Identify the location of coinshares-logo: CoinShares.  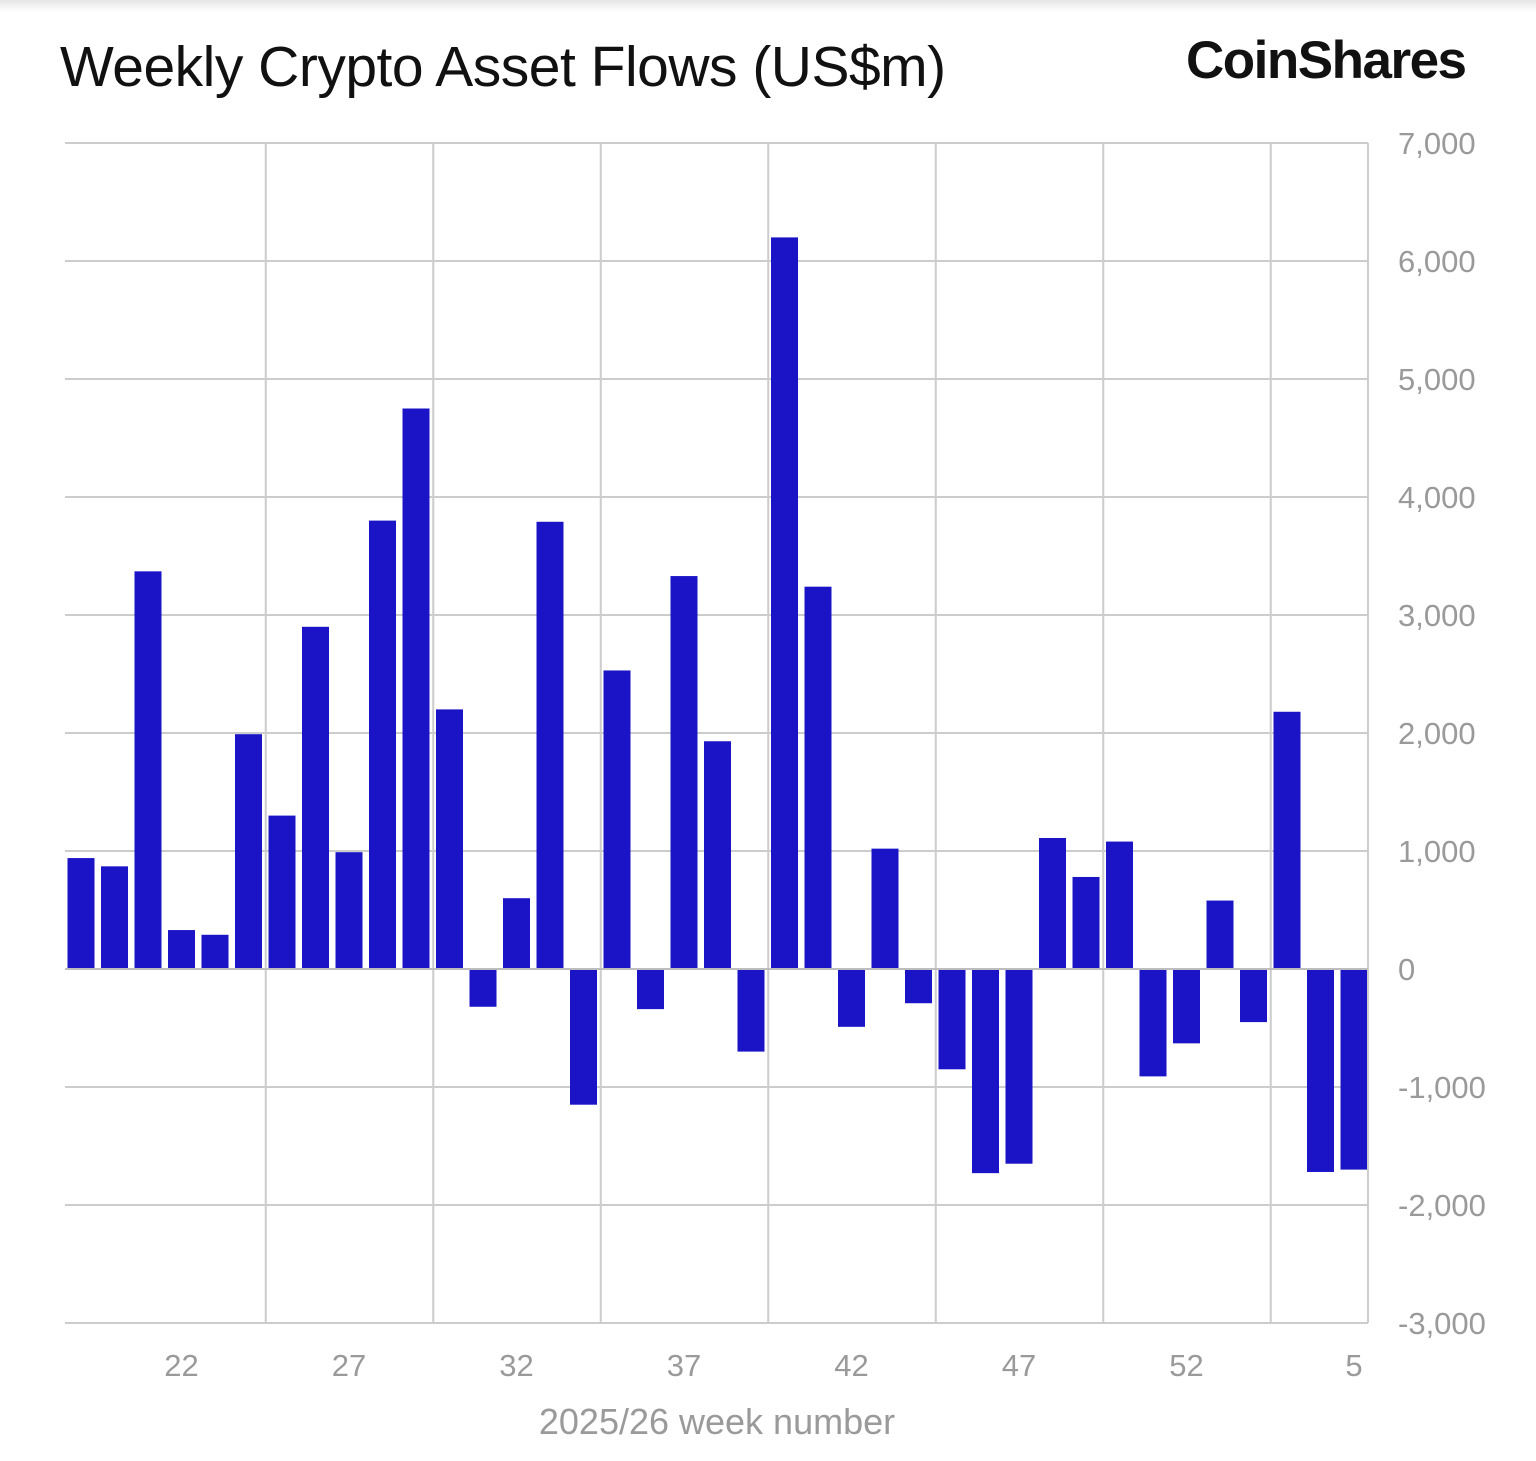
(1326, 60).